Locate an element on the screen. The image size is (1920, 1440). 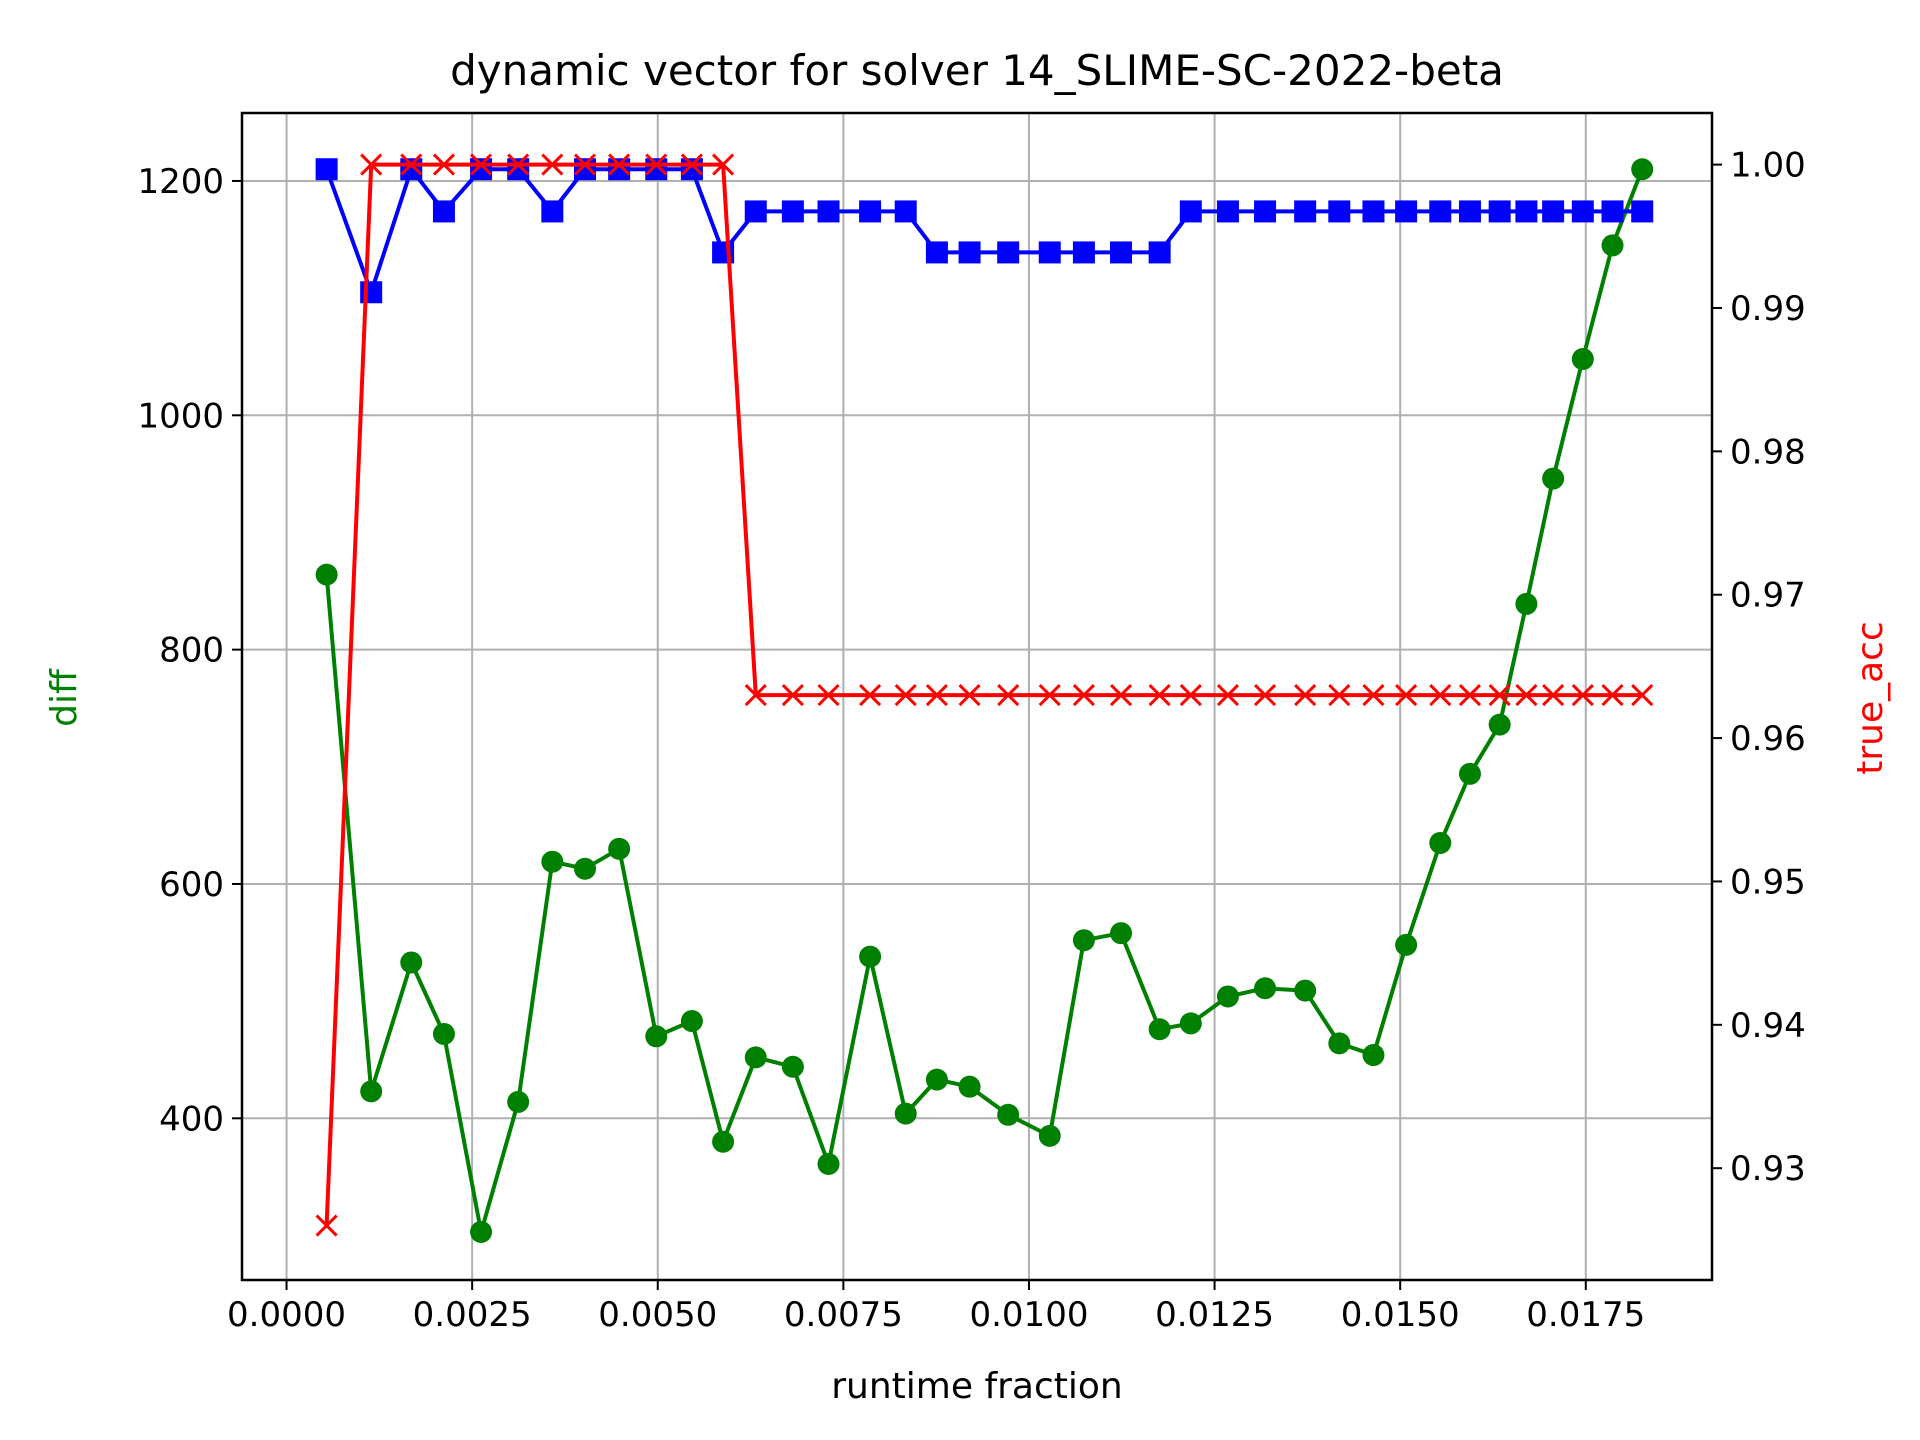
x-tick-label: 0.0100 is located at coordinates (1028, 1315).